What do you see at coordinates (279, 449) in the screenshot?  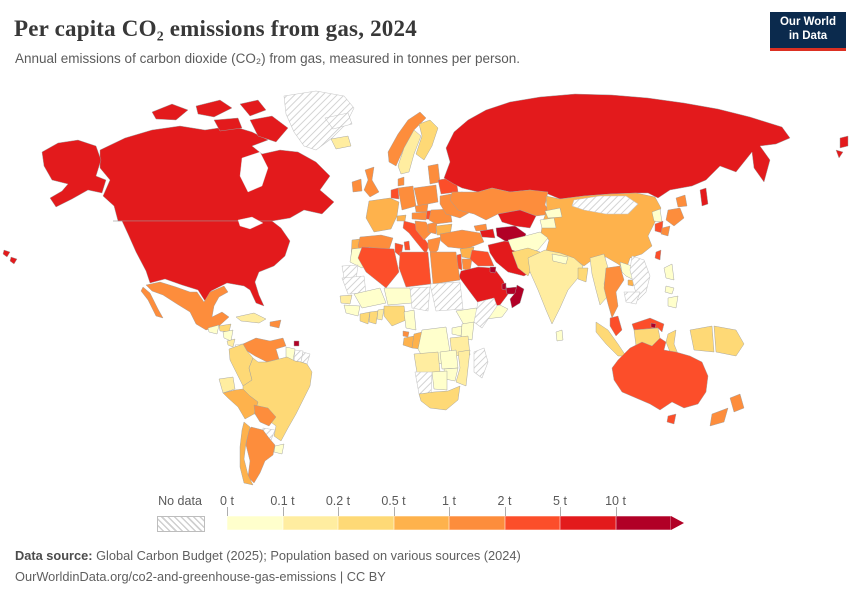 I see `country-uruguay` at bounding box center [279, 449].